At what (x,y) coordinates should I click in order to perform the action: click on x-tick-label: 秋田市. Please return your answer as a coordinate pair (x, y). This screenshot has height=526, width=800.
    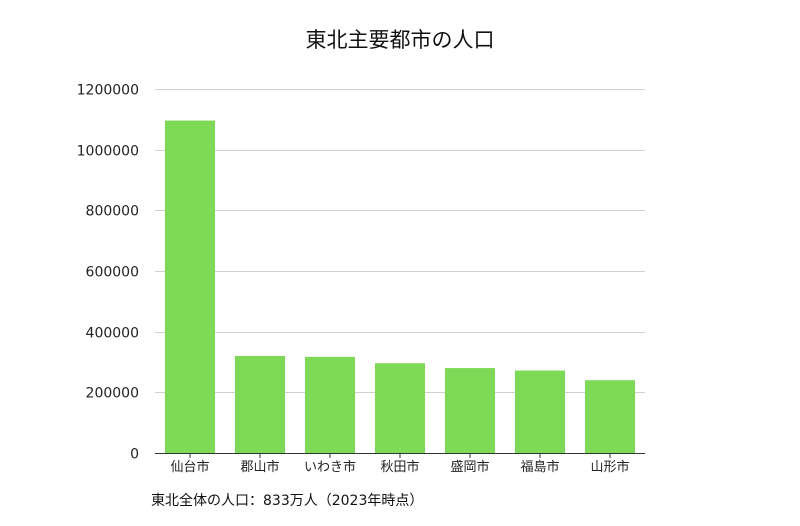
    Looking at the image, I should click on (399, 467).